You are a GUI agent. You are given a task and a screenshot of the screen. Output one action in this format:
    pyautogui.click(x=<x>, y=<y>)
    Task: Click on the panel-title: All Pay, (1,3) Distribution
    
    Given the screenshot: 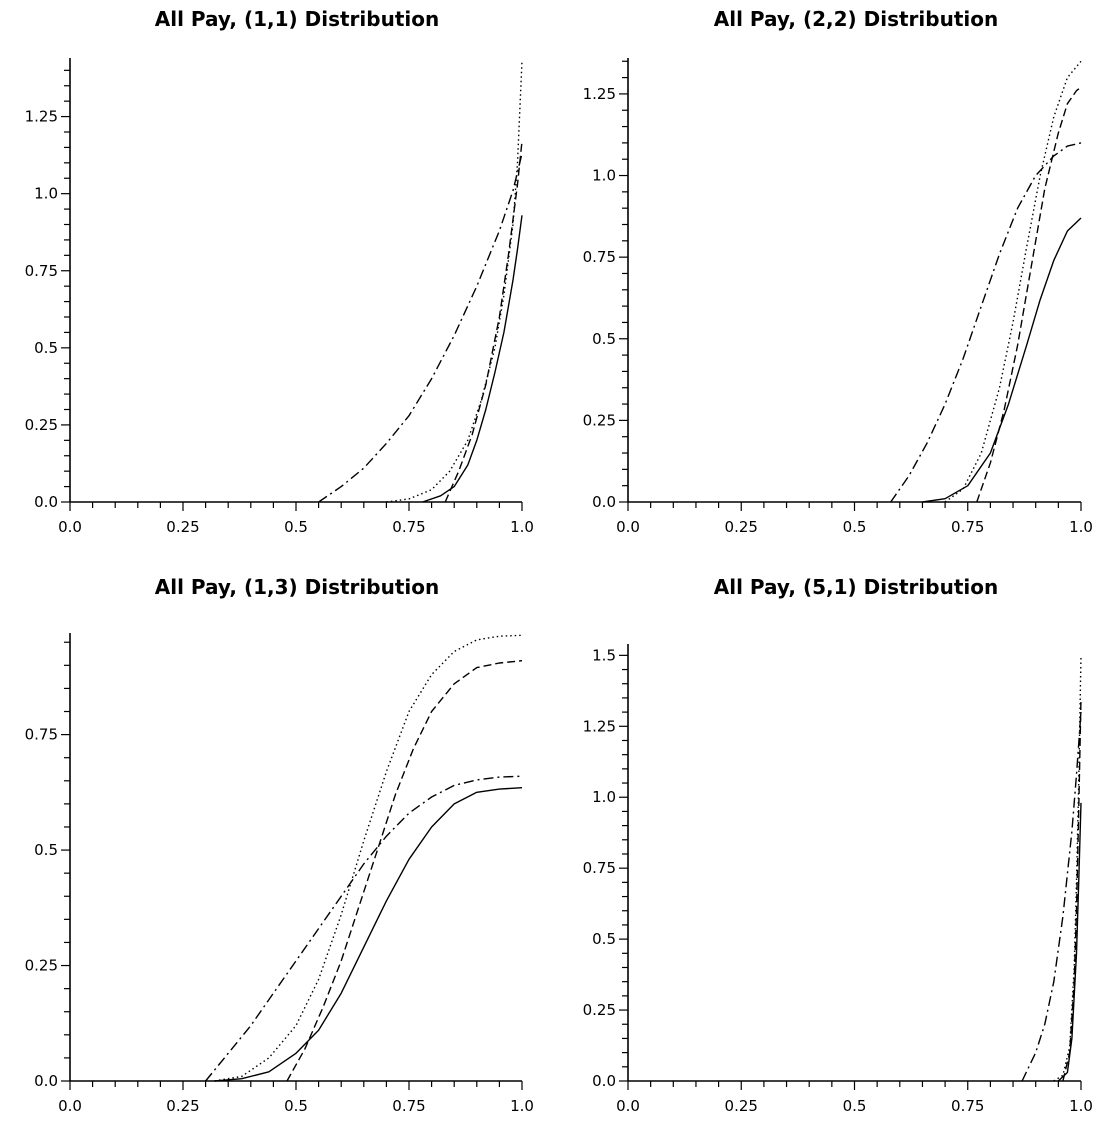 What is the action you would take?
    pyautogui.click(x=297, y=587)
    